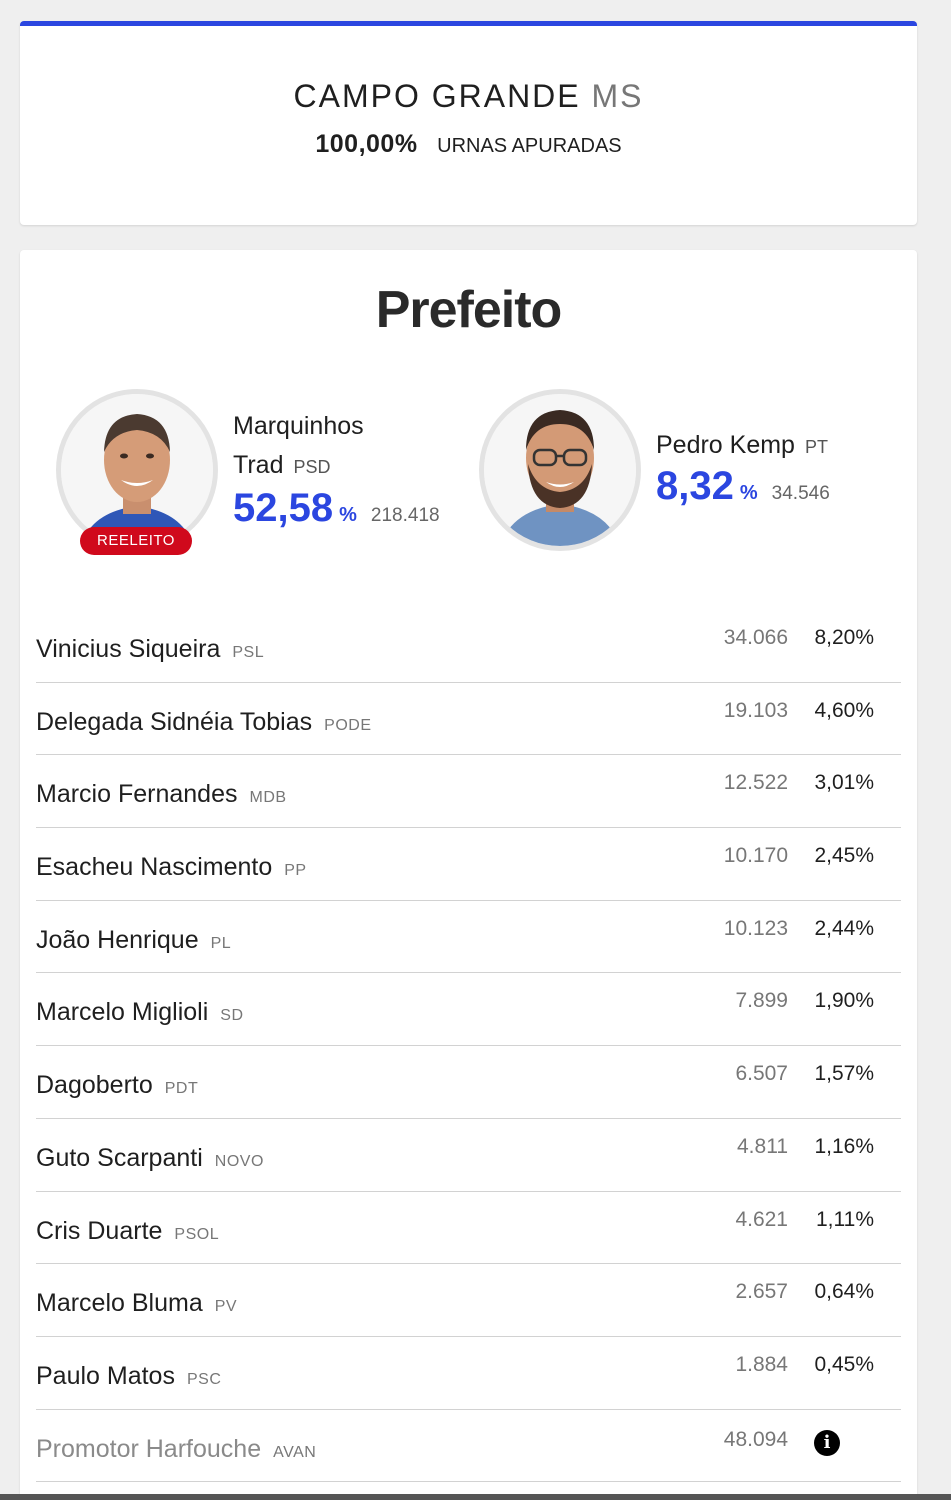 This screenshot has width=951, height=1500. What do you see at coordinates (844, 710) in the screenshot?
I see `candidate-percentage: 4,60%` at bounding box center [844, 710].